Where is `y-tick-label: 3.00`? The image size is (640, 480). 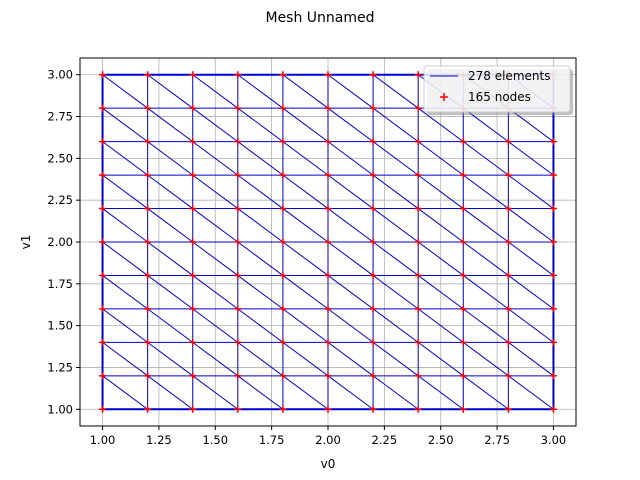 y-tick-label: 3.00 is located at coordinates (60, 75).